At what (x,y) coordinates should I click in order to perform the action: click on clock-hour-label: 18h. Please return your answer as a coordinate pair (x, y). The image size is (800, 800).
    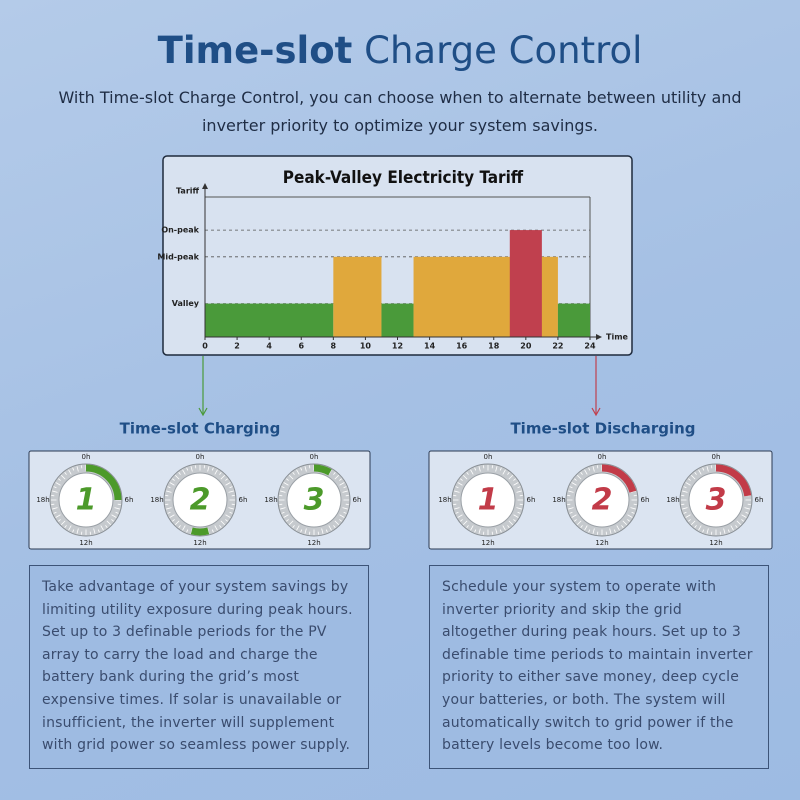
    Looking at the image, I should click on (270, 500).